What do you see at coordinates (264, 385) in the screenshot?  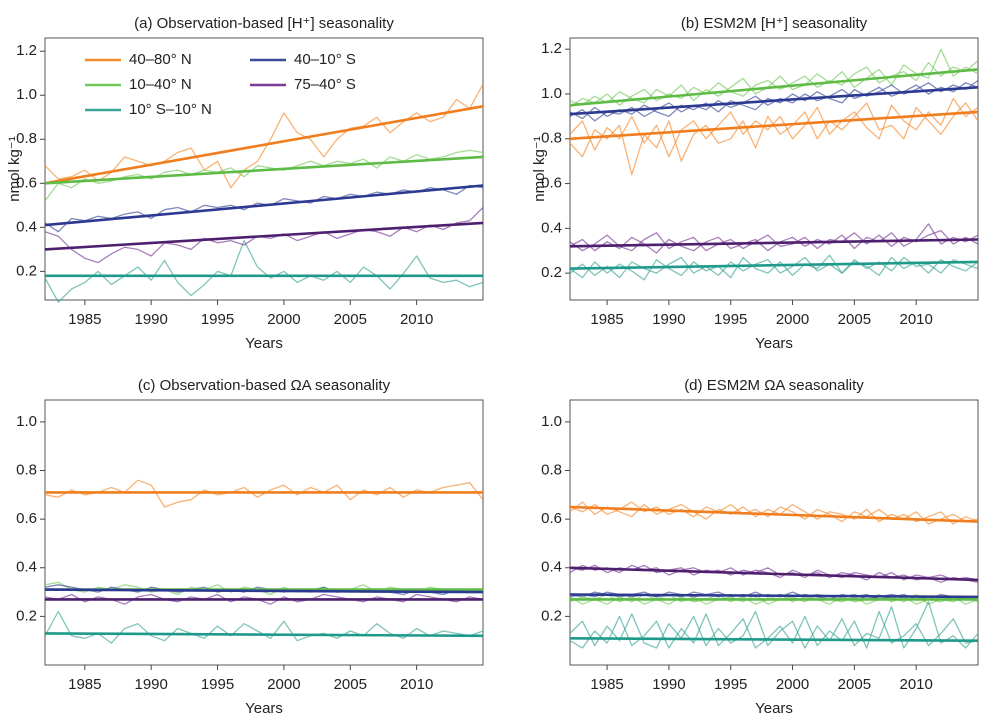 I see `chart-title: (c) Observation-based ΩA seasonality` at bounding box center [264, 385].